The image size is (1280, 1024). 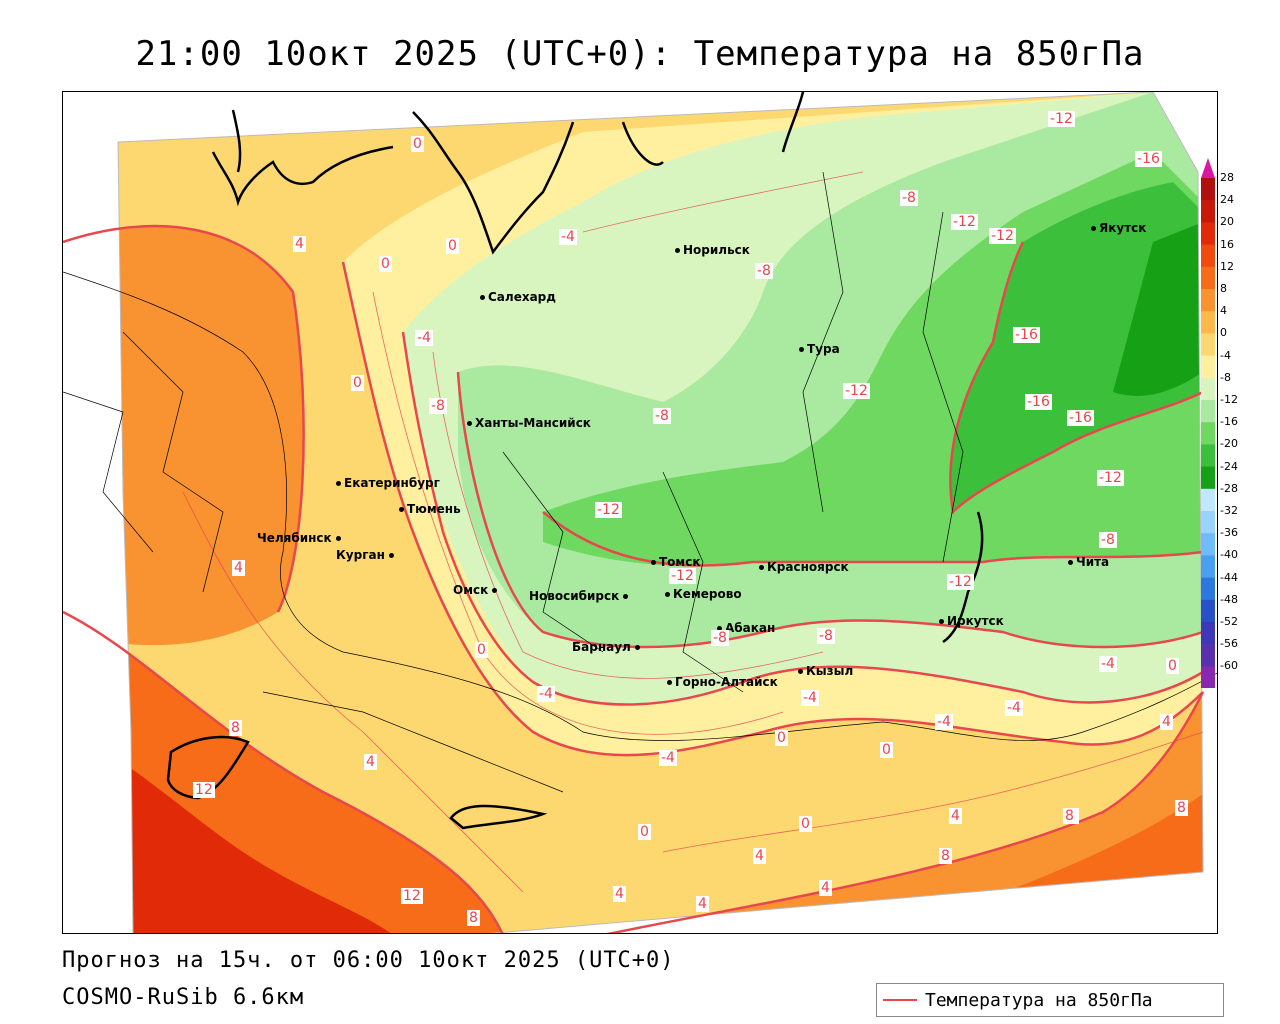 What do you see at coordinates (1229, 510) in the screenshot?
I see `scale-tick-label: -32` at bounding box center [1229, 510].